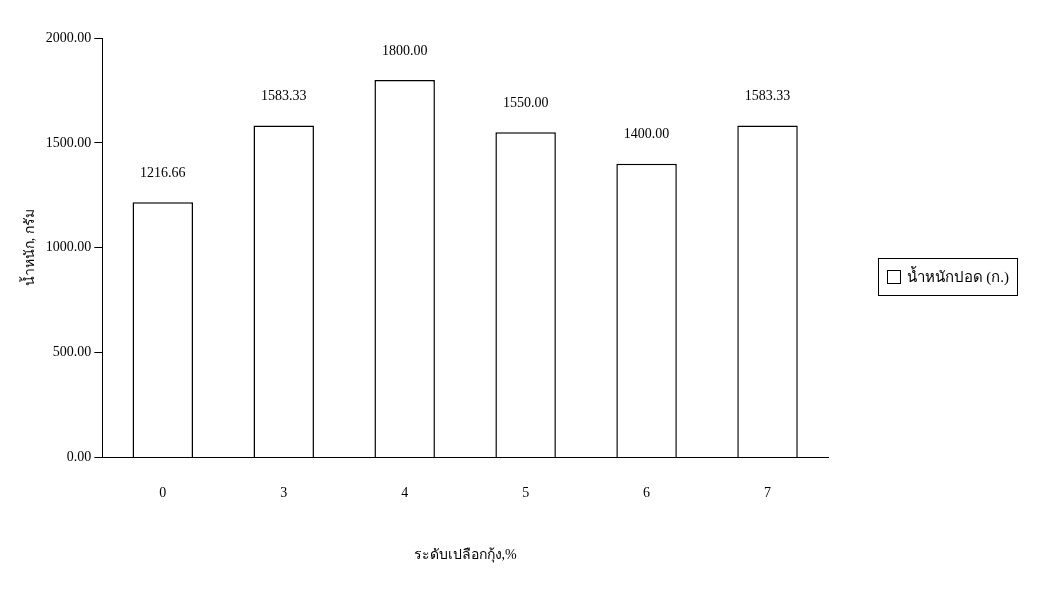 This screenshot has height=594, width=1044. Describe the element at coordinates (526, 493) in the screenshot. I see `x-tick-label: 5` at that location.